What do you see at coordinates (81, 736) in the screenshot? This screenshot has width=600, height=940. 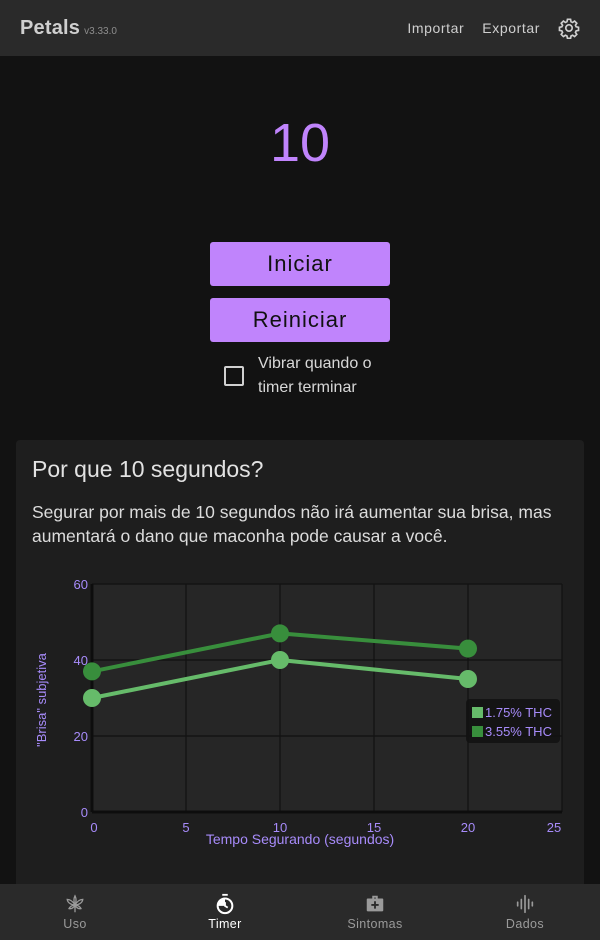 I see `y-tick-label: 20` at bounding box center [81, 736].